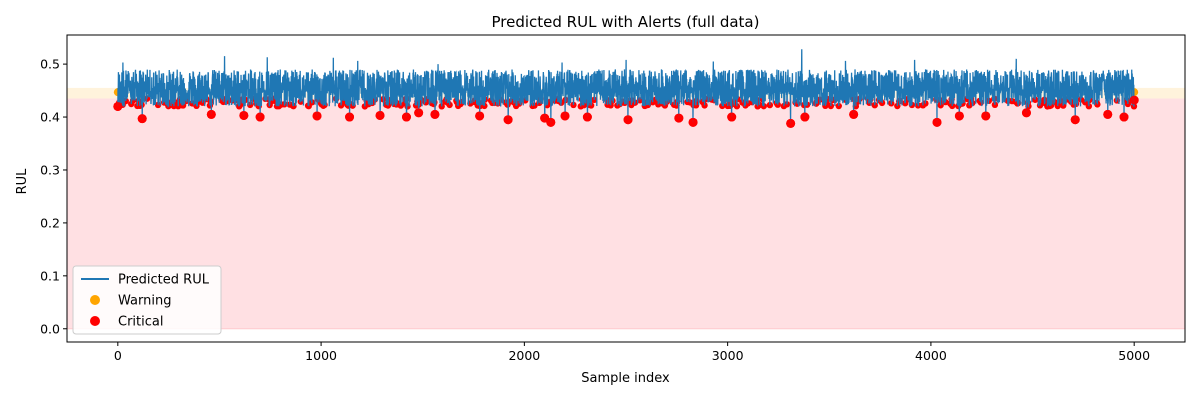  I want to click on y-axis-label: RUL, so click(22, 181).